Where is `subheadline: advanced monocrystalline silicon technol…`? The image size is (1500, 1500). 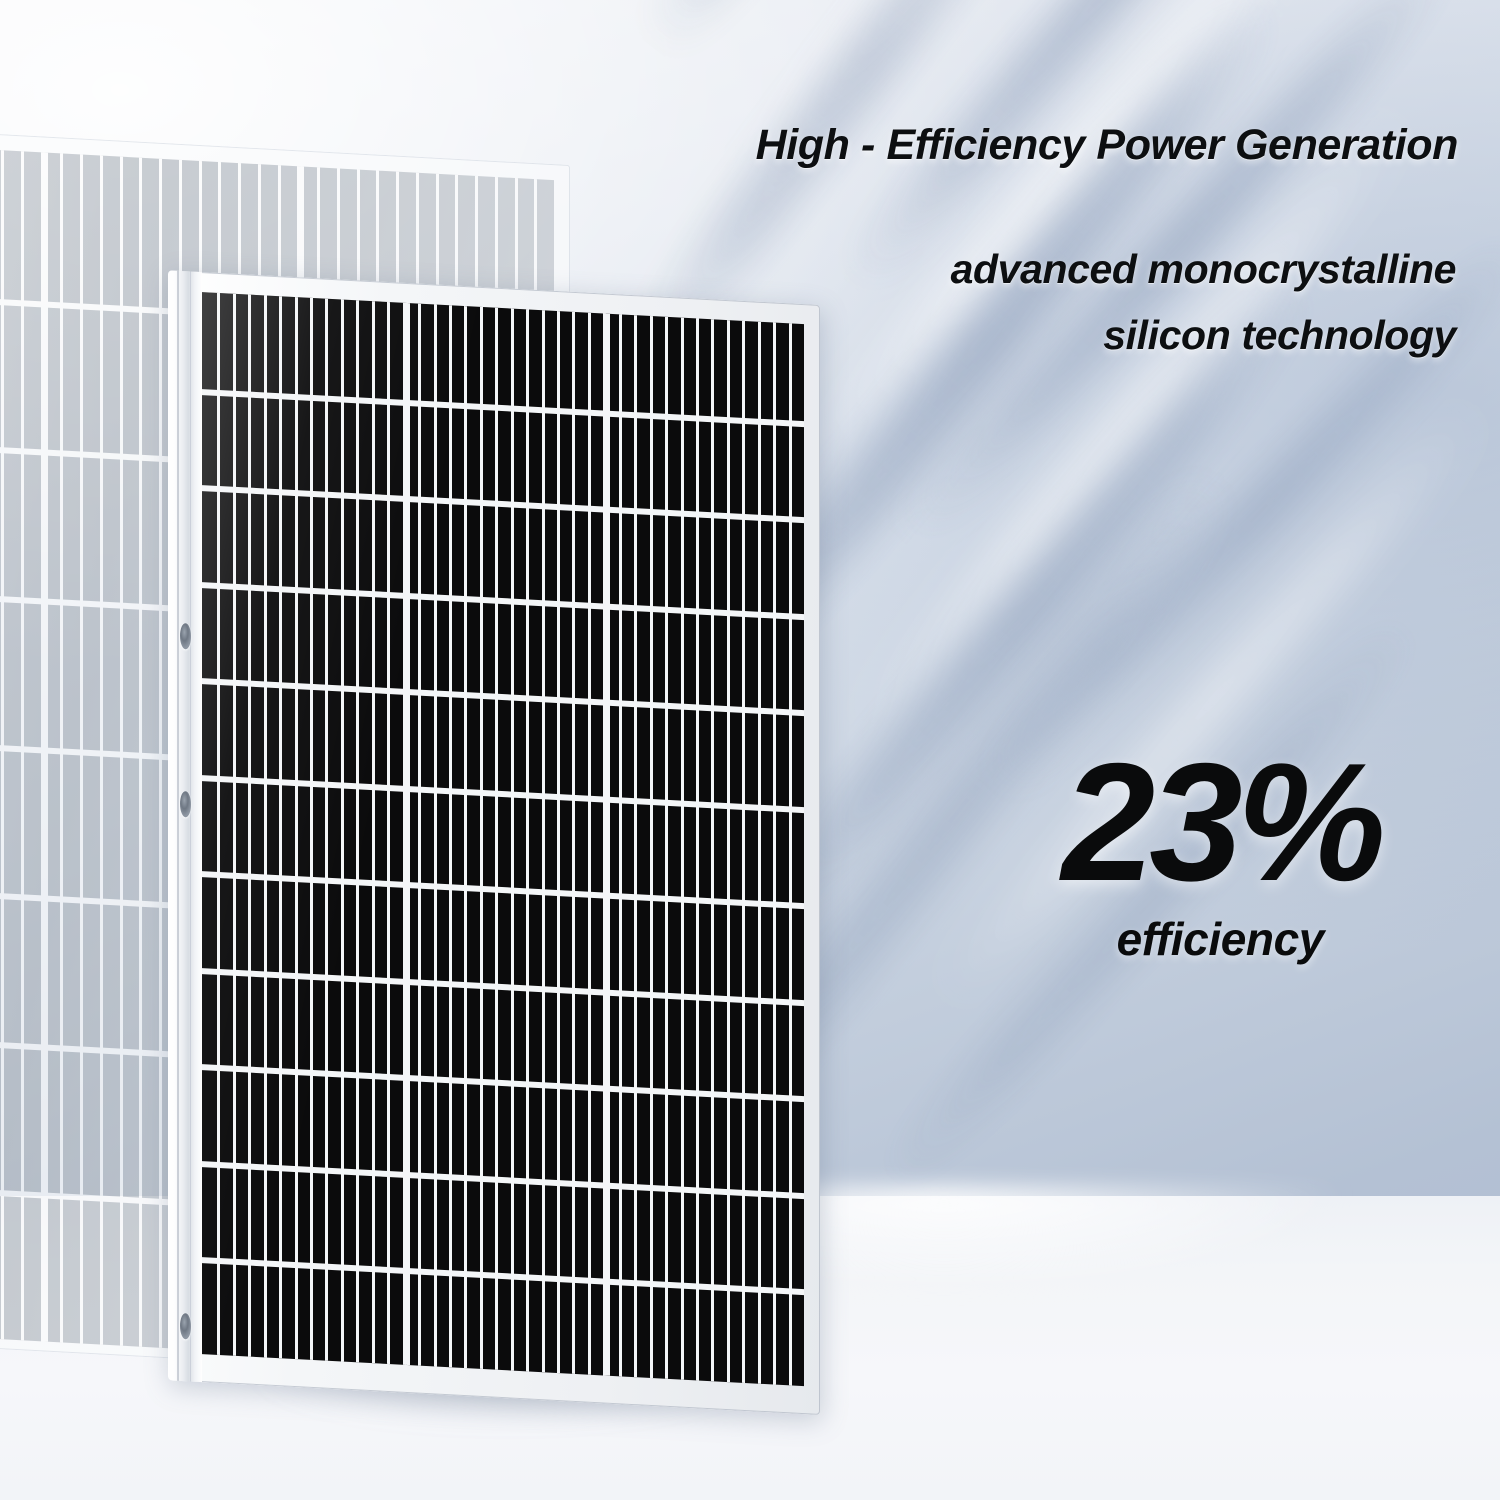
subheadline: advanced monocrystalline silicon technol… is located at coordinates (1203, 302).